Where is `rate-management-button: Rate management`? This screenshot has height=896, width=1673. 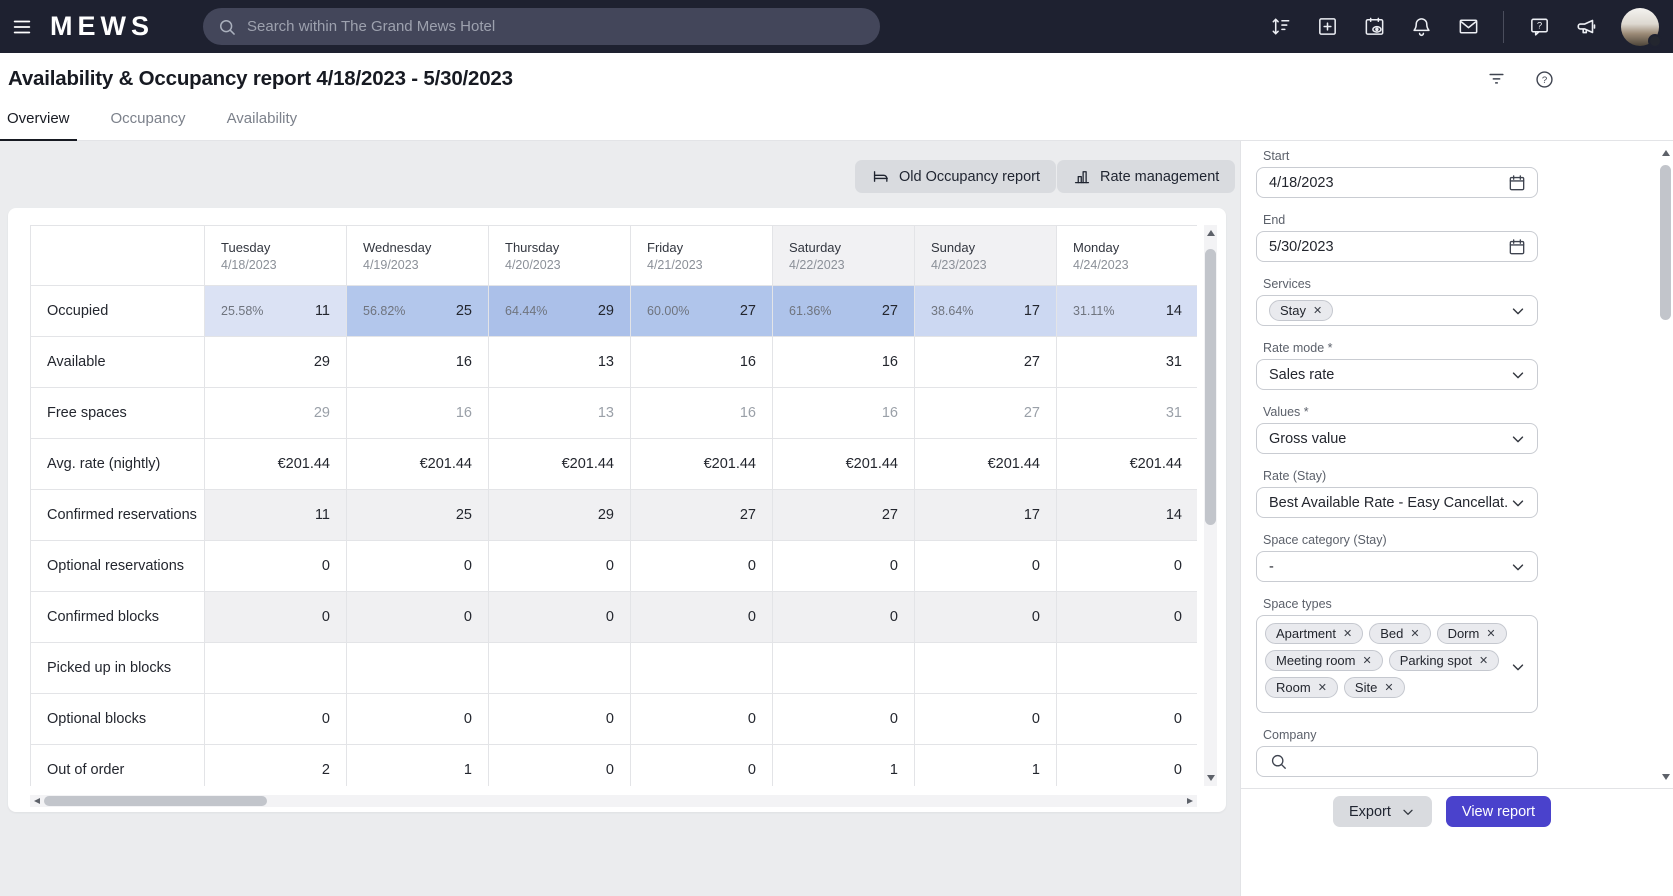
rate-management-button: Rate management is located at coordinates (1146, 176).